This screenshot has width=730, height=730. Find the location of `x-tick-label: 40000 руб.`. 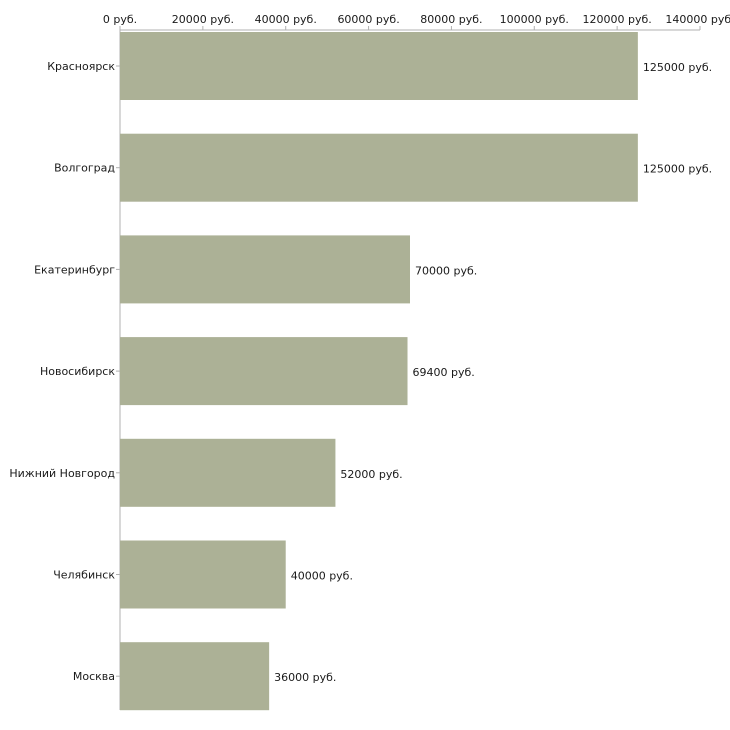

x-tick-label: 40000 руб. is located at coordinates (286, 19).